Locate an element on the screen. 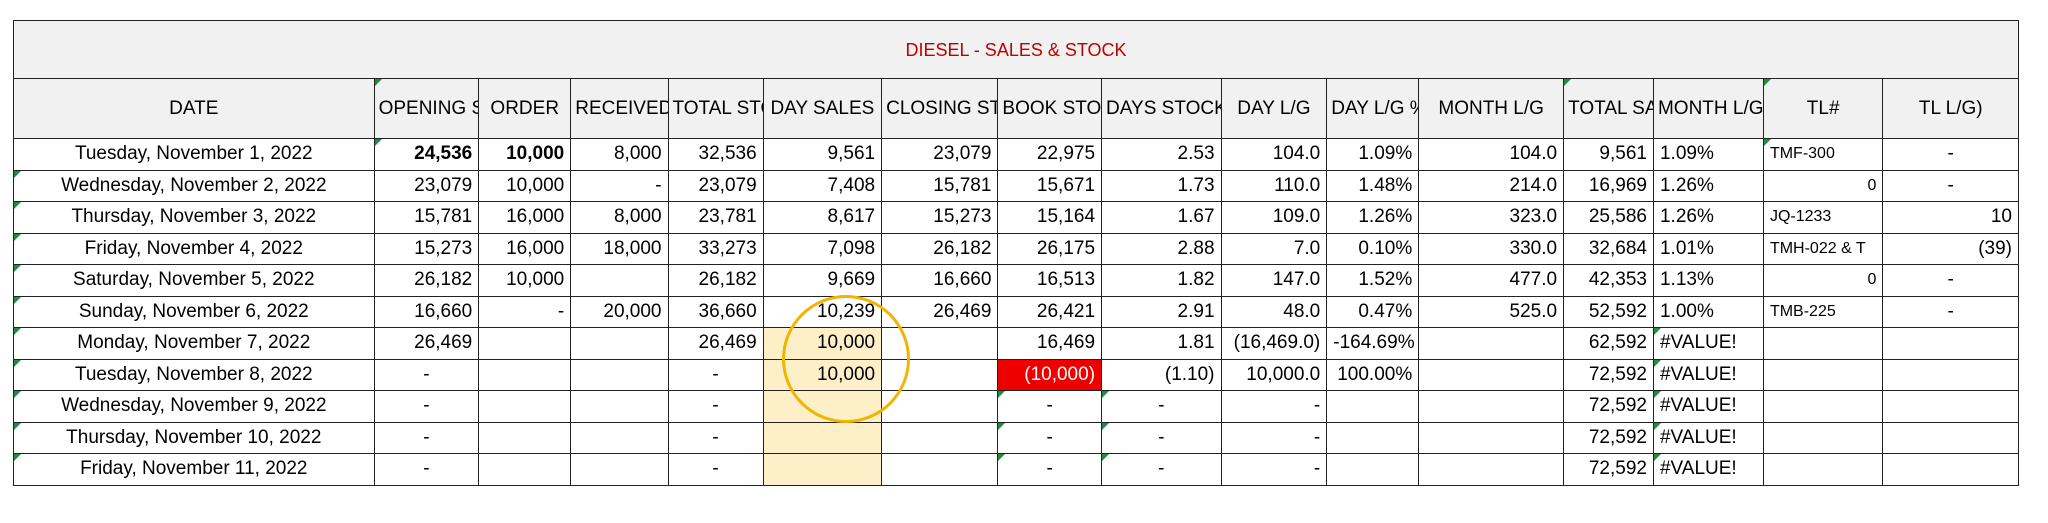 This screenshot has width=2048, height=523. cell: 72,592 is located at coordinates (1608, 469).